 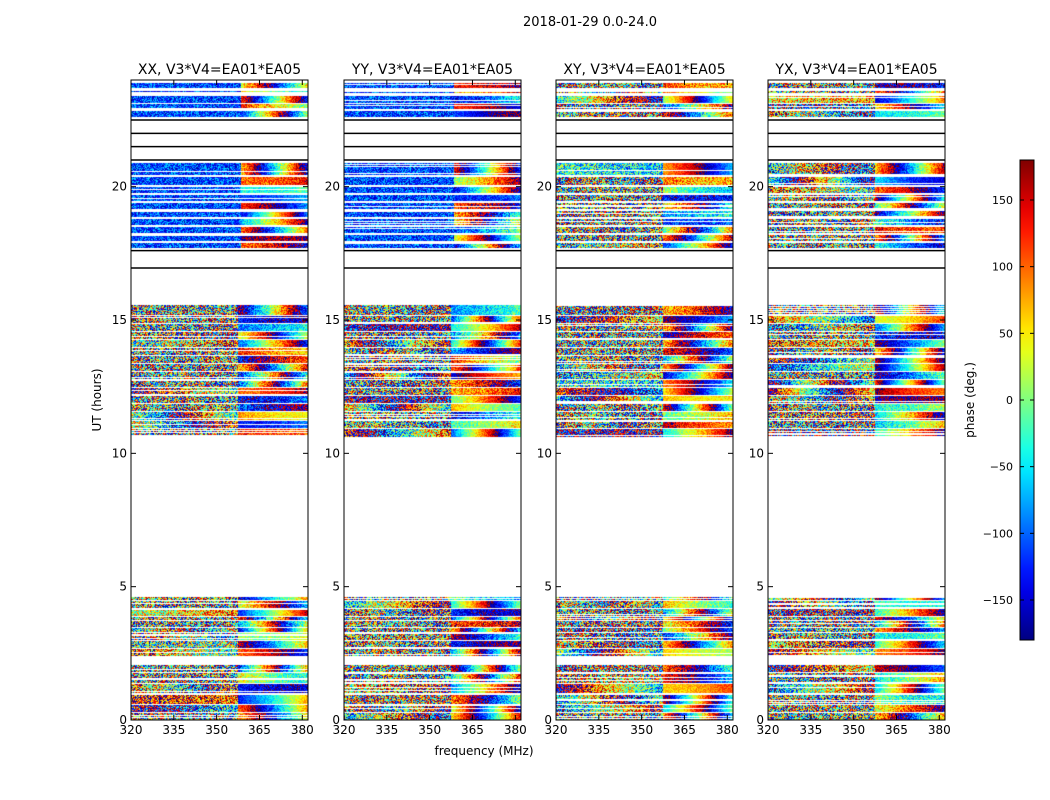 I want to click on panel-title: YX, V3*V4=EA01*EA05, so click(x=855, y=70).